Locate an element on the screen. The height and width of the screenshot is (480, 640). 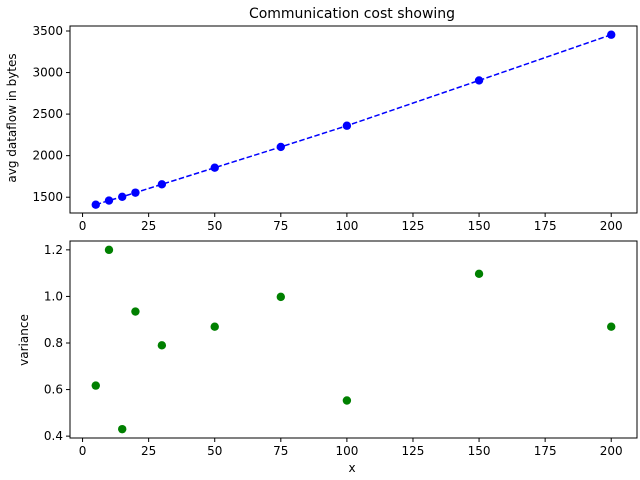
top-x-tick-label: 0 is located at coordinates (83, 226).